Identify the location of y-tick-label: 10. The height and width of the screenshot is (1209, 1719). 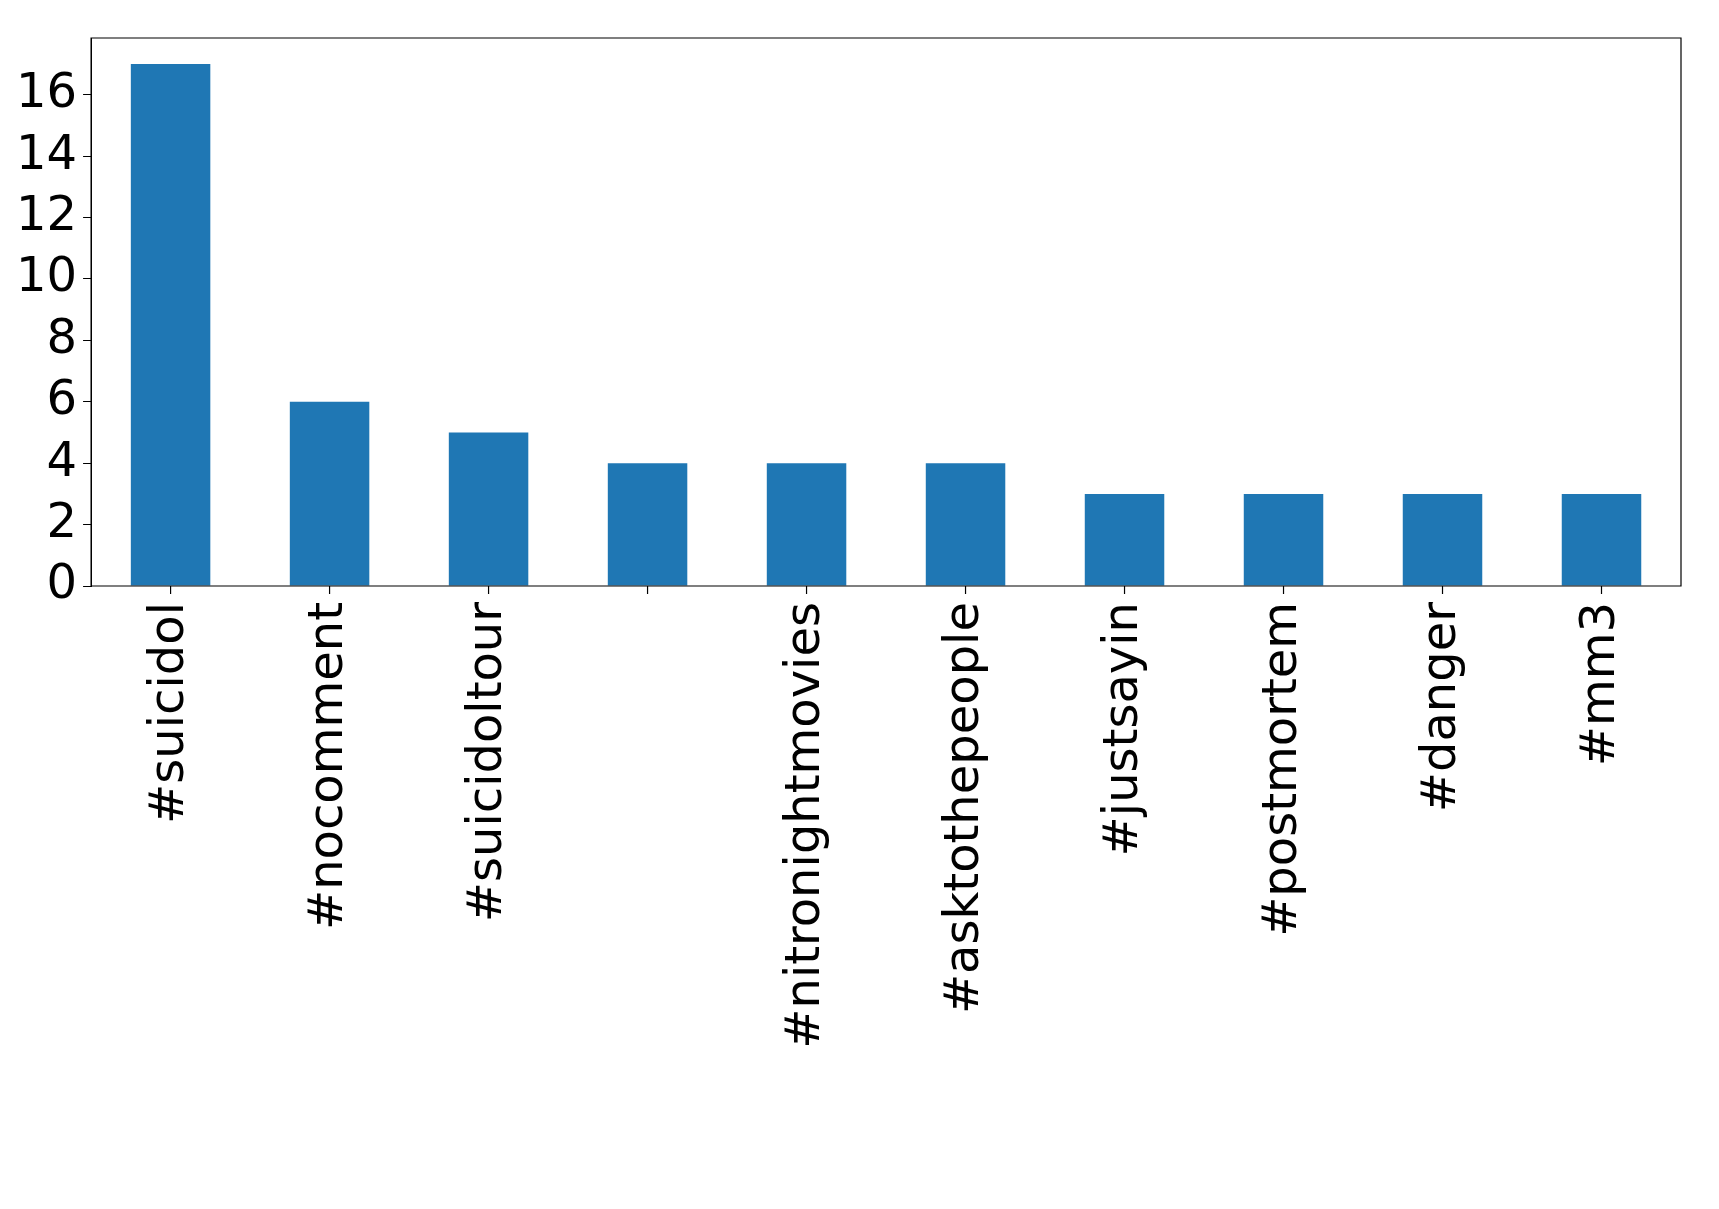
(47, 274).